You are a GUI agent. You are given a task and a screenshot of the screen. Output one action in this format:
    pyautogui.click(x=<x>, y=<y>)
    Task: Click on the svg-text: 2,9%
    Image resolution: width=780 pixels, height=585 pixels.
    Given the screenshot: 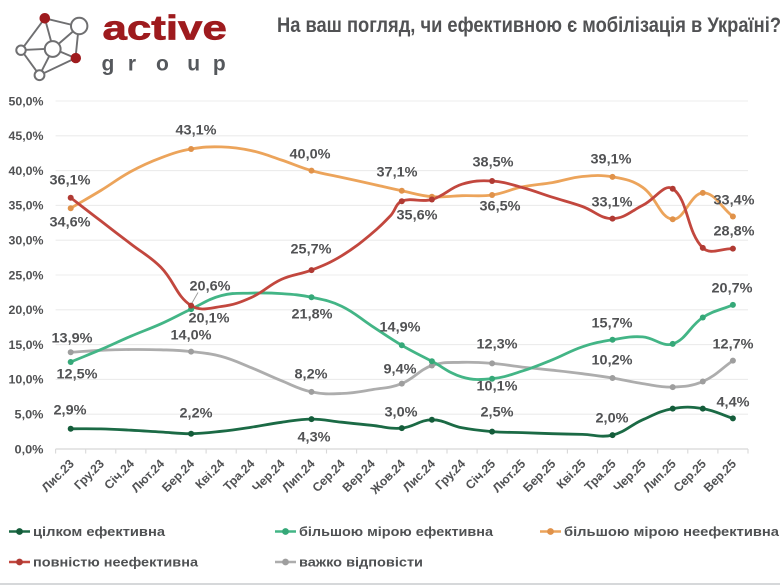 What is the action you would take?
    pyautogui.click(x=70, y=410)
    